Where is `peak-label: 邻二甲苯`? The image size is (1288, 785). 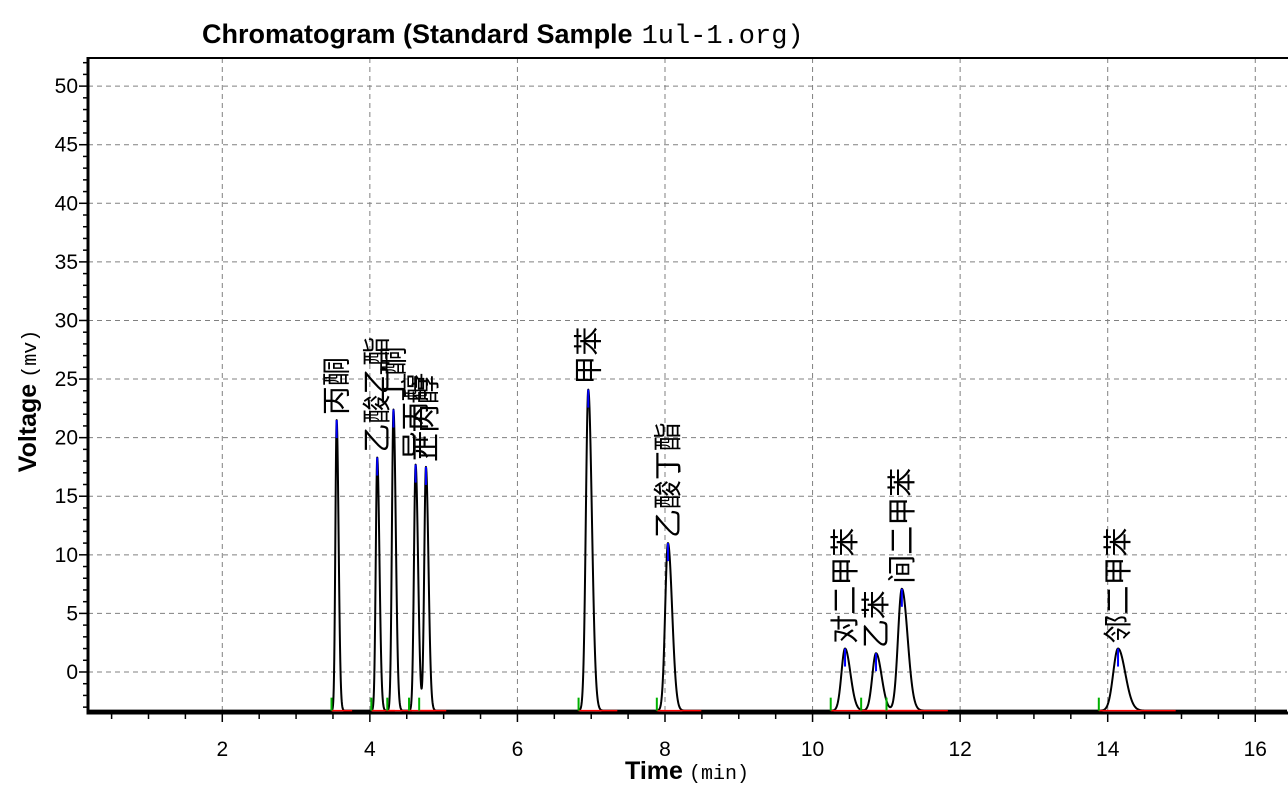
peak-label: 邻二甲苯 is located at coordinates (1118, 586).